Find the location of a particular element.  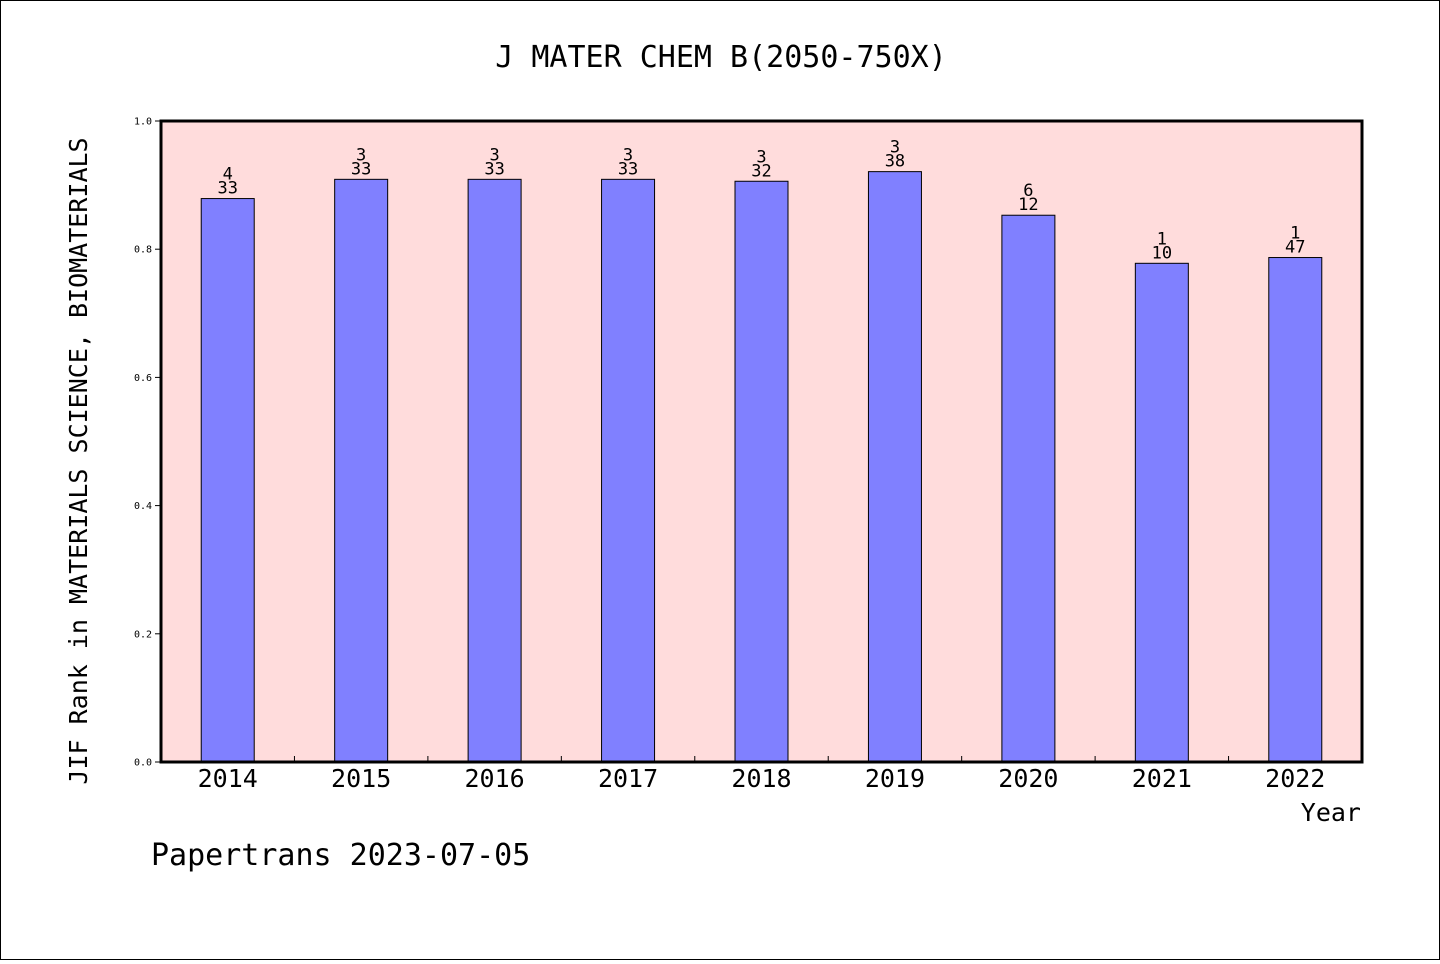

x-tick-label-2016: 2016 is located at coordinates (495, 778).